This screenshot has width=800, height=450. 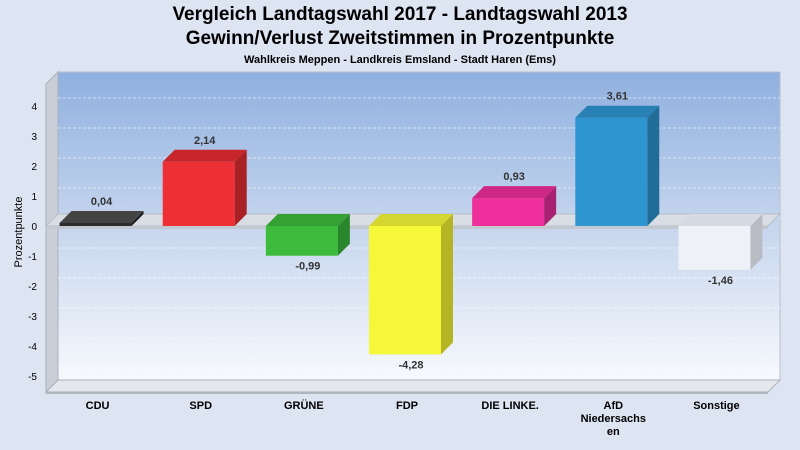 I want to click on x-category-label: GRÜNE, so click(x=304, y=405).